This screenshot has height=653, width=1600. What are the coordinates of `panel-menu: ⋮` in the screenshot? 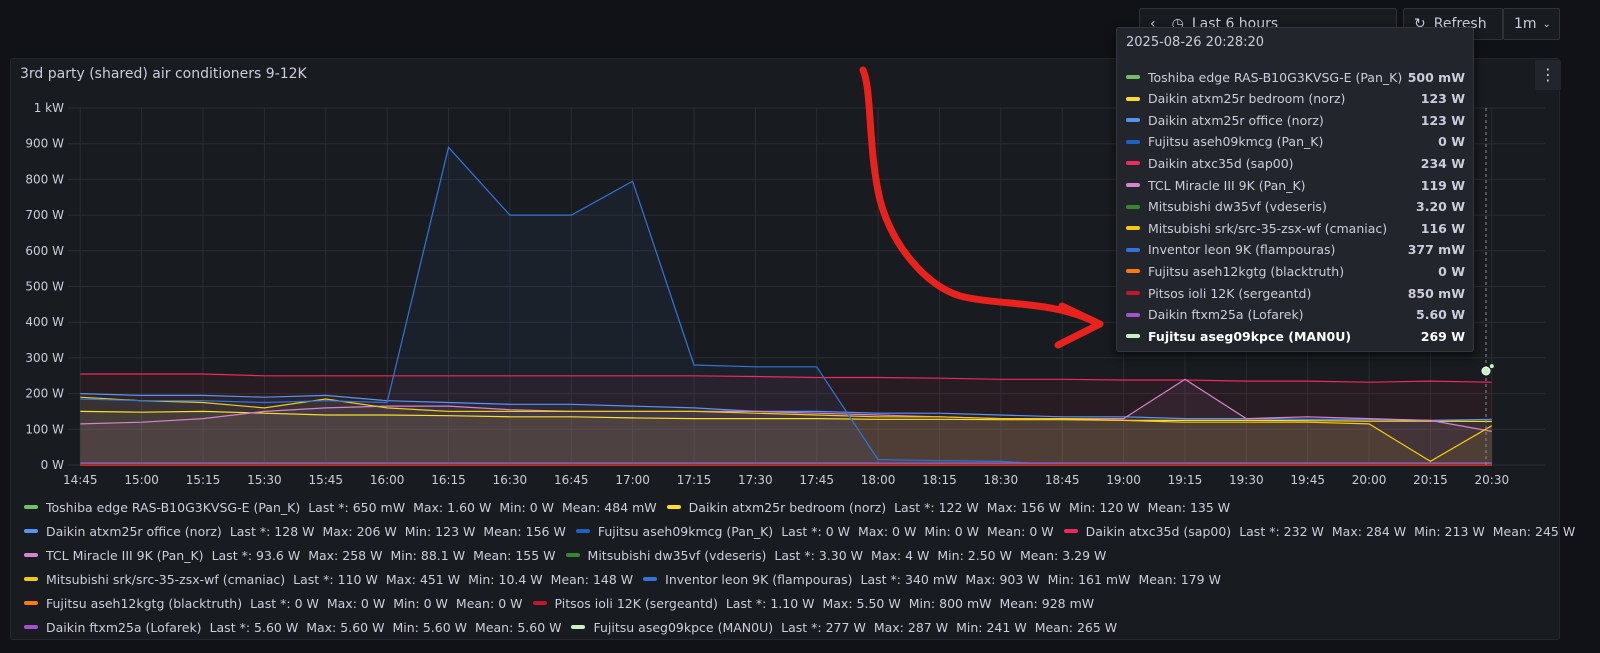 It's located at (1548, 75).